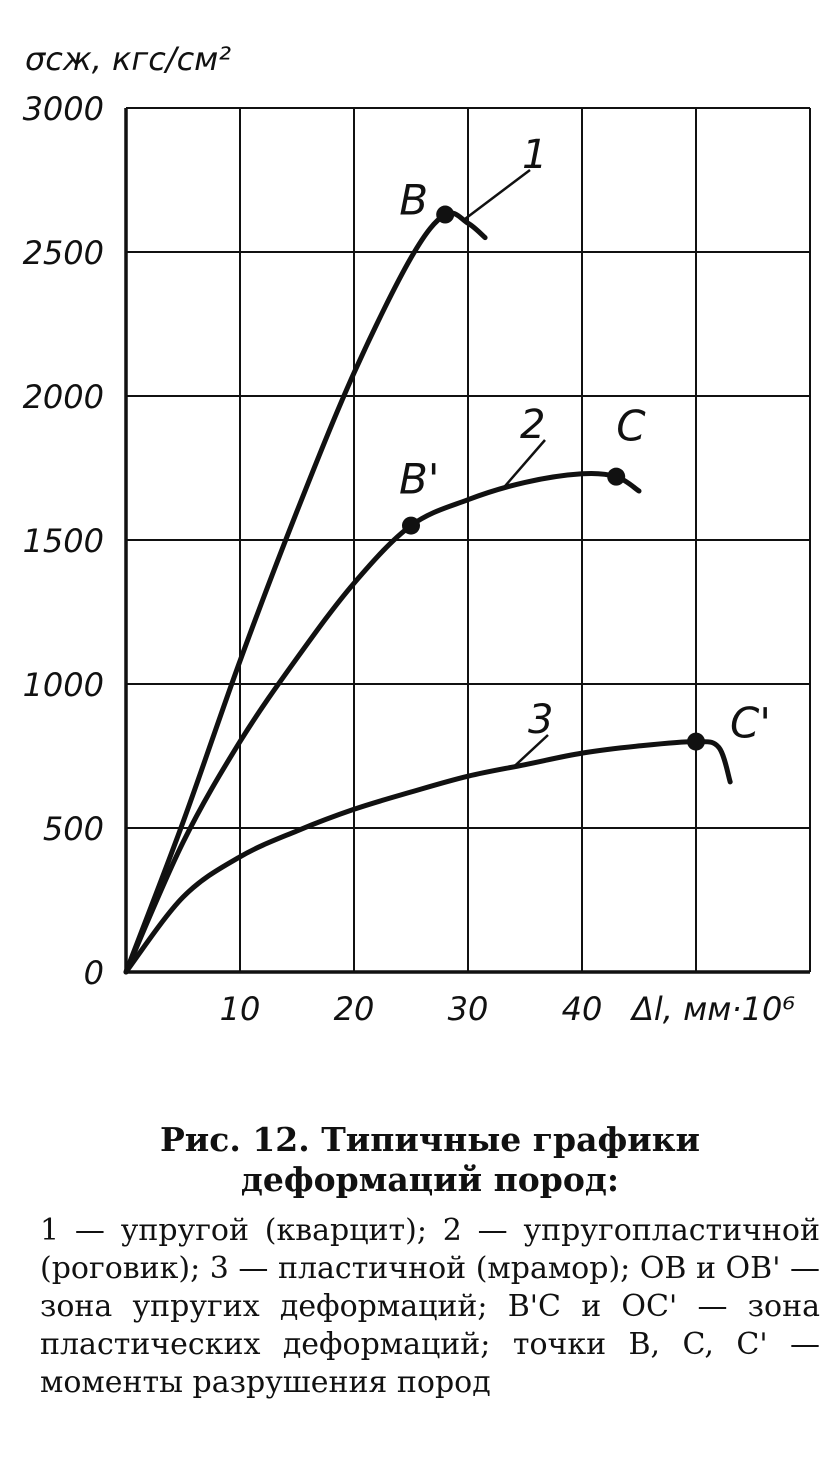  Describe the element at coordinates (354, 1009) in the screenshot. I see `x-tick-label: 20` at that location.